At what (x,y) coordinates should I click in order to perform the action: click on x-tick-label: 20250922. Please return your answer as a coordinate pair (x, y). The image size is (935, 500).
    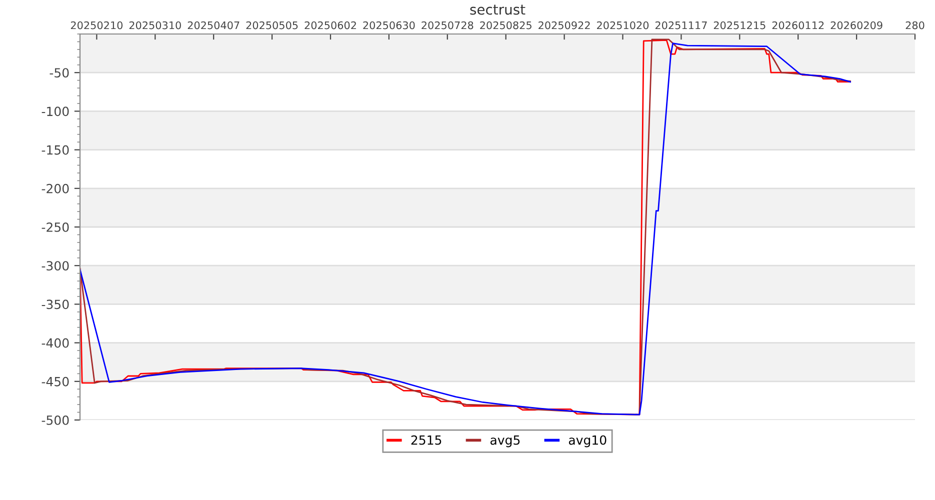
    Looking at the image, I should click on (564, 25).